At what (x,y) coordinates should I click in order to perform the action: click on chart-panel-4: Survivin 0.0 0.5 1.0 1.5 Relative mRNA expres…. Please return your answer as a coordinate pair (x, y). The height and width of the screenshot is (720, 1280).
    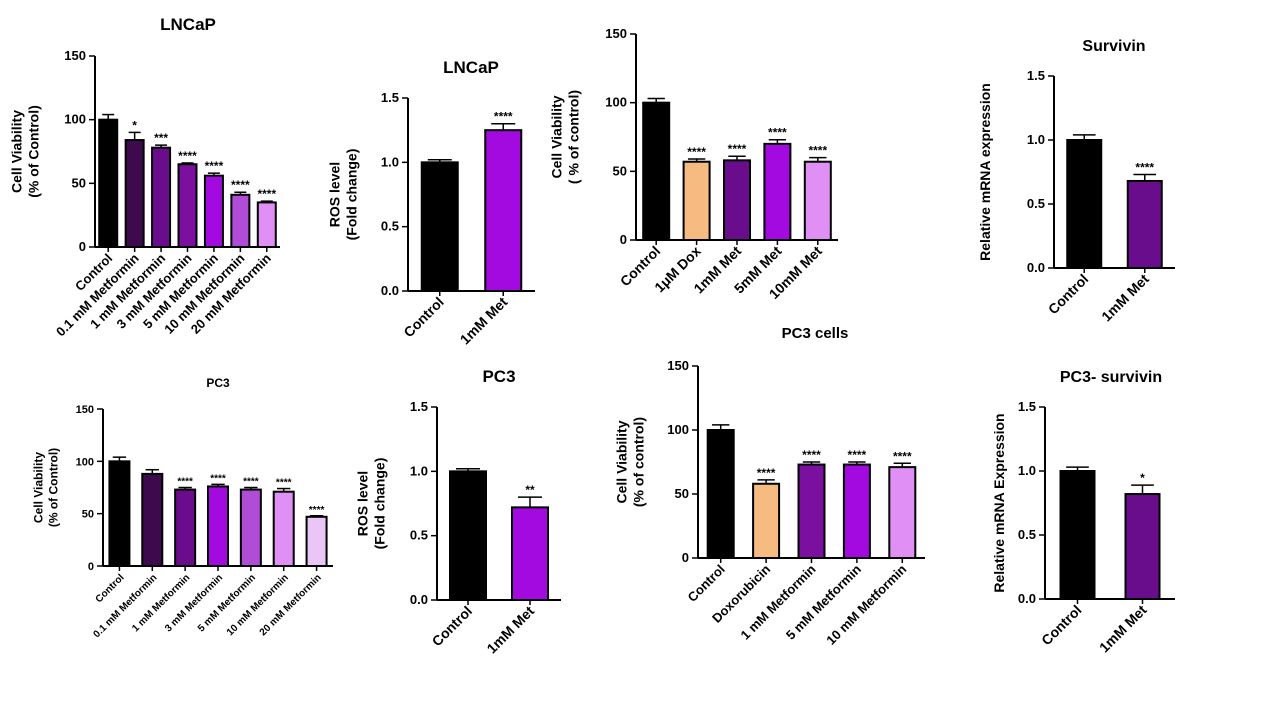
    Looking at the image, I should click on (1076, 181).